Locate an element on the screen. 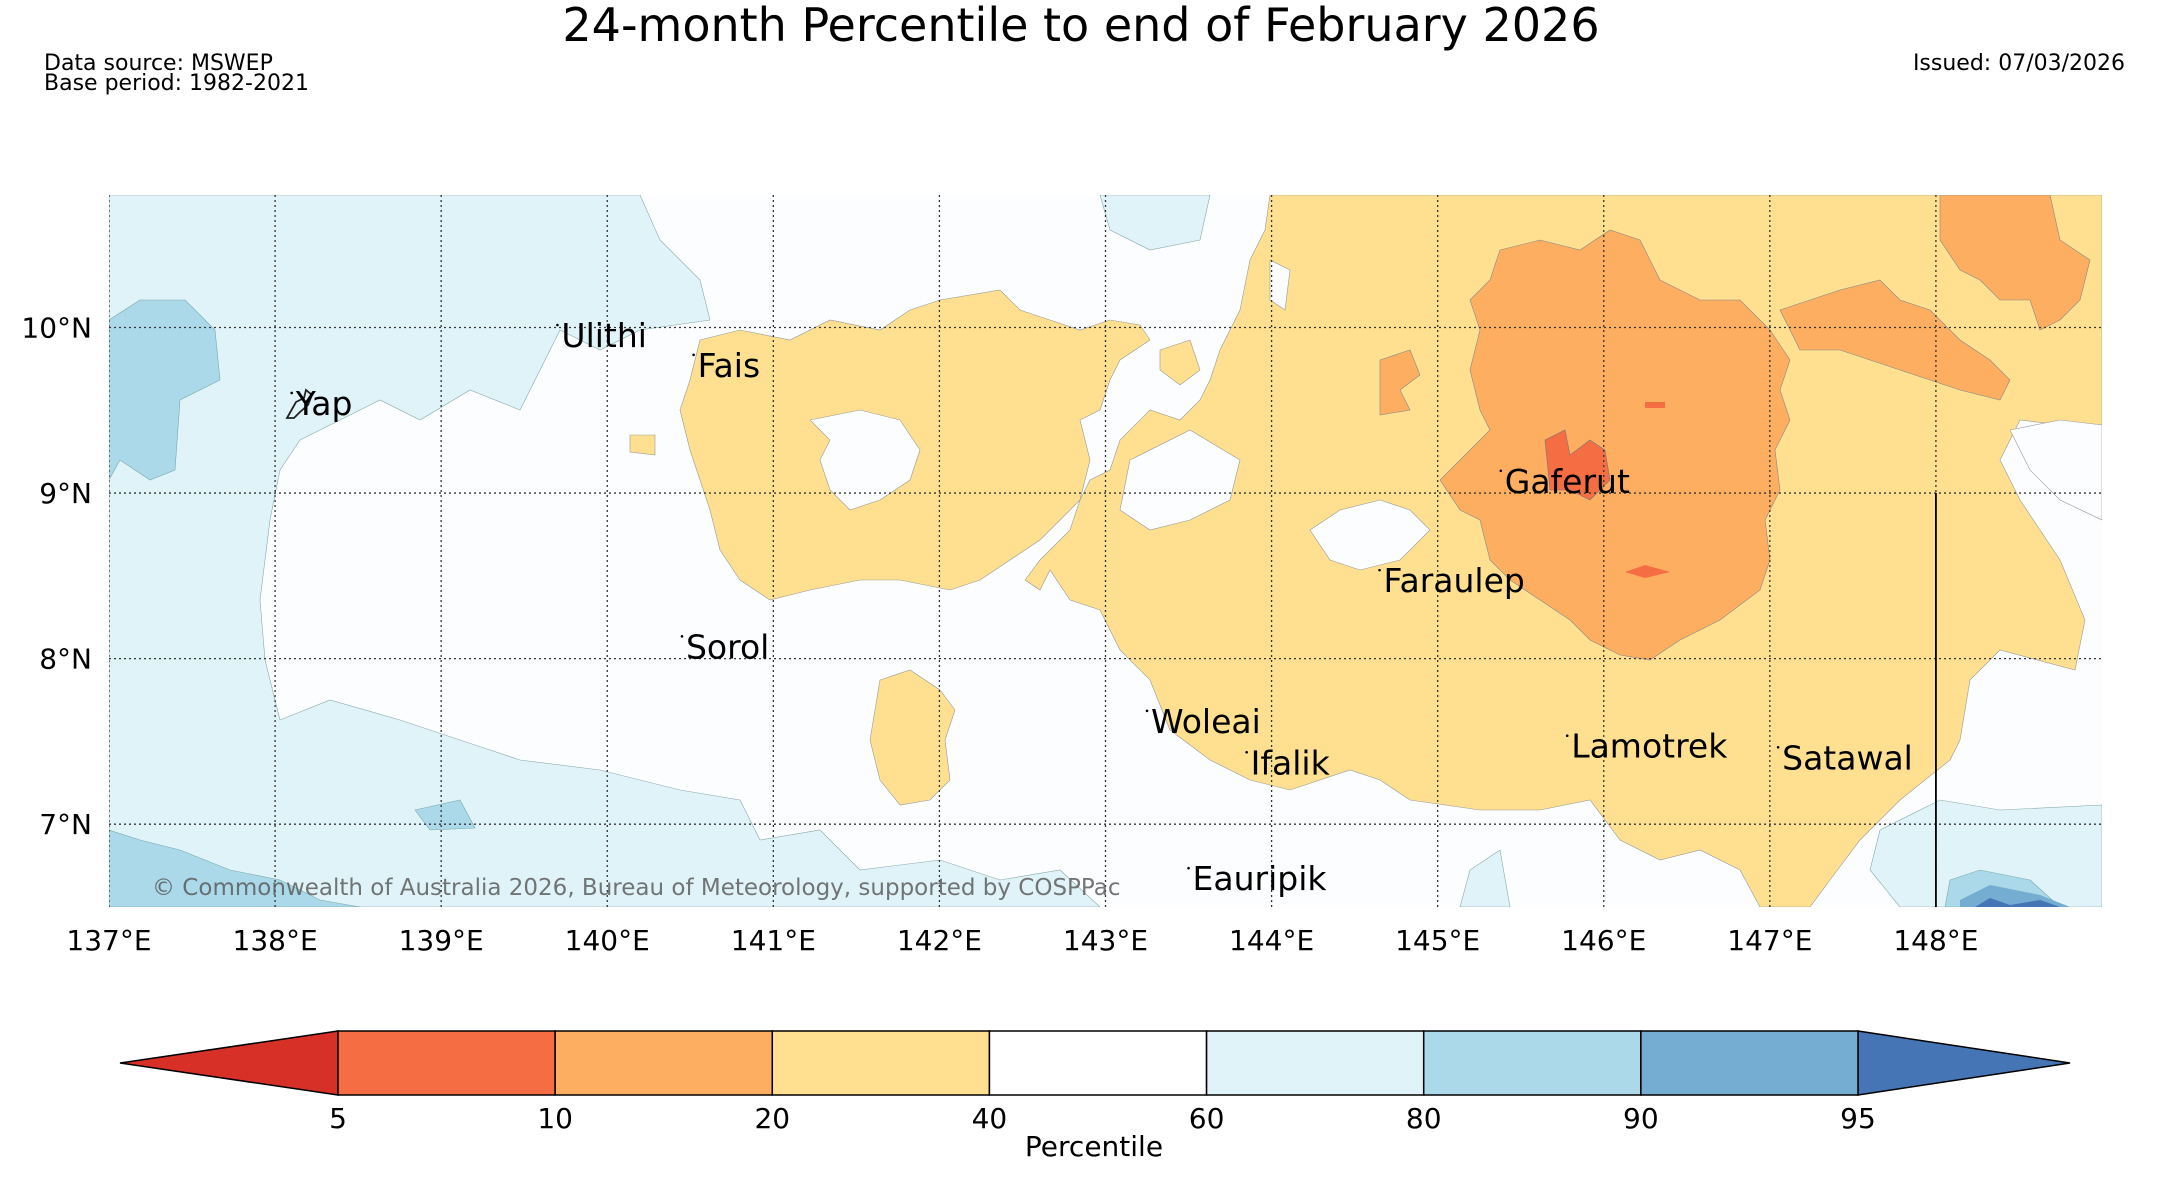 The image size is (2162, 1196). field-5-10-dot is located at coordinates (1655, 405).